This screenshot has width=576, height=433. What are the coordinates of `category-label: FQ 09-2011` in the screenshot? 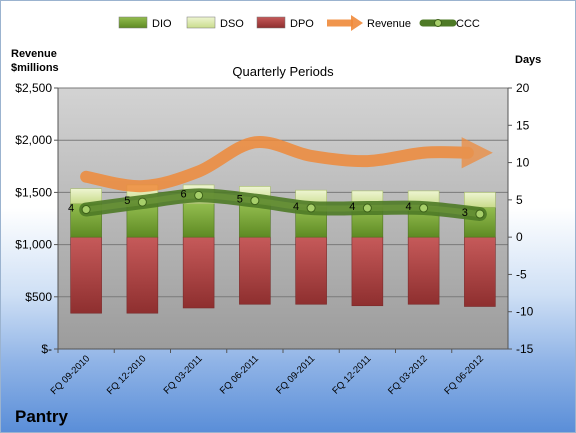 It's located at (295, 374).